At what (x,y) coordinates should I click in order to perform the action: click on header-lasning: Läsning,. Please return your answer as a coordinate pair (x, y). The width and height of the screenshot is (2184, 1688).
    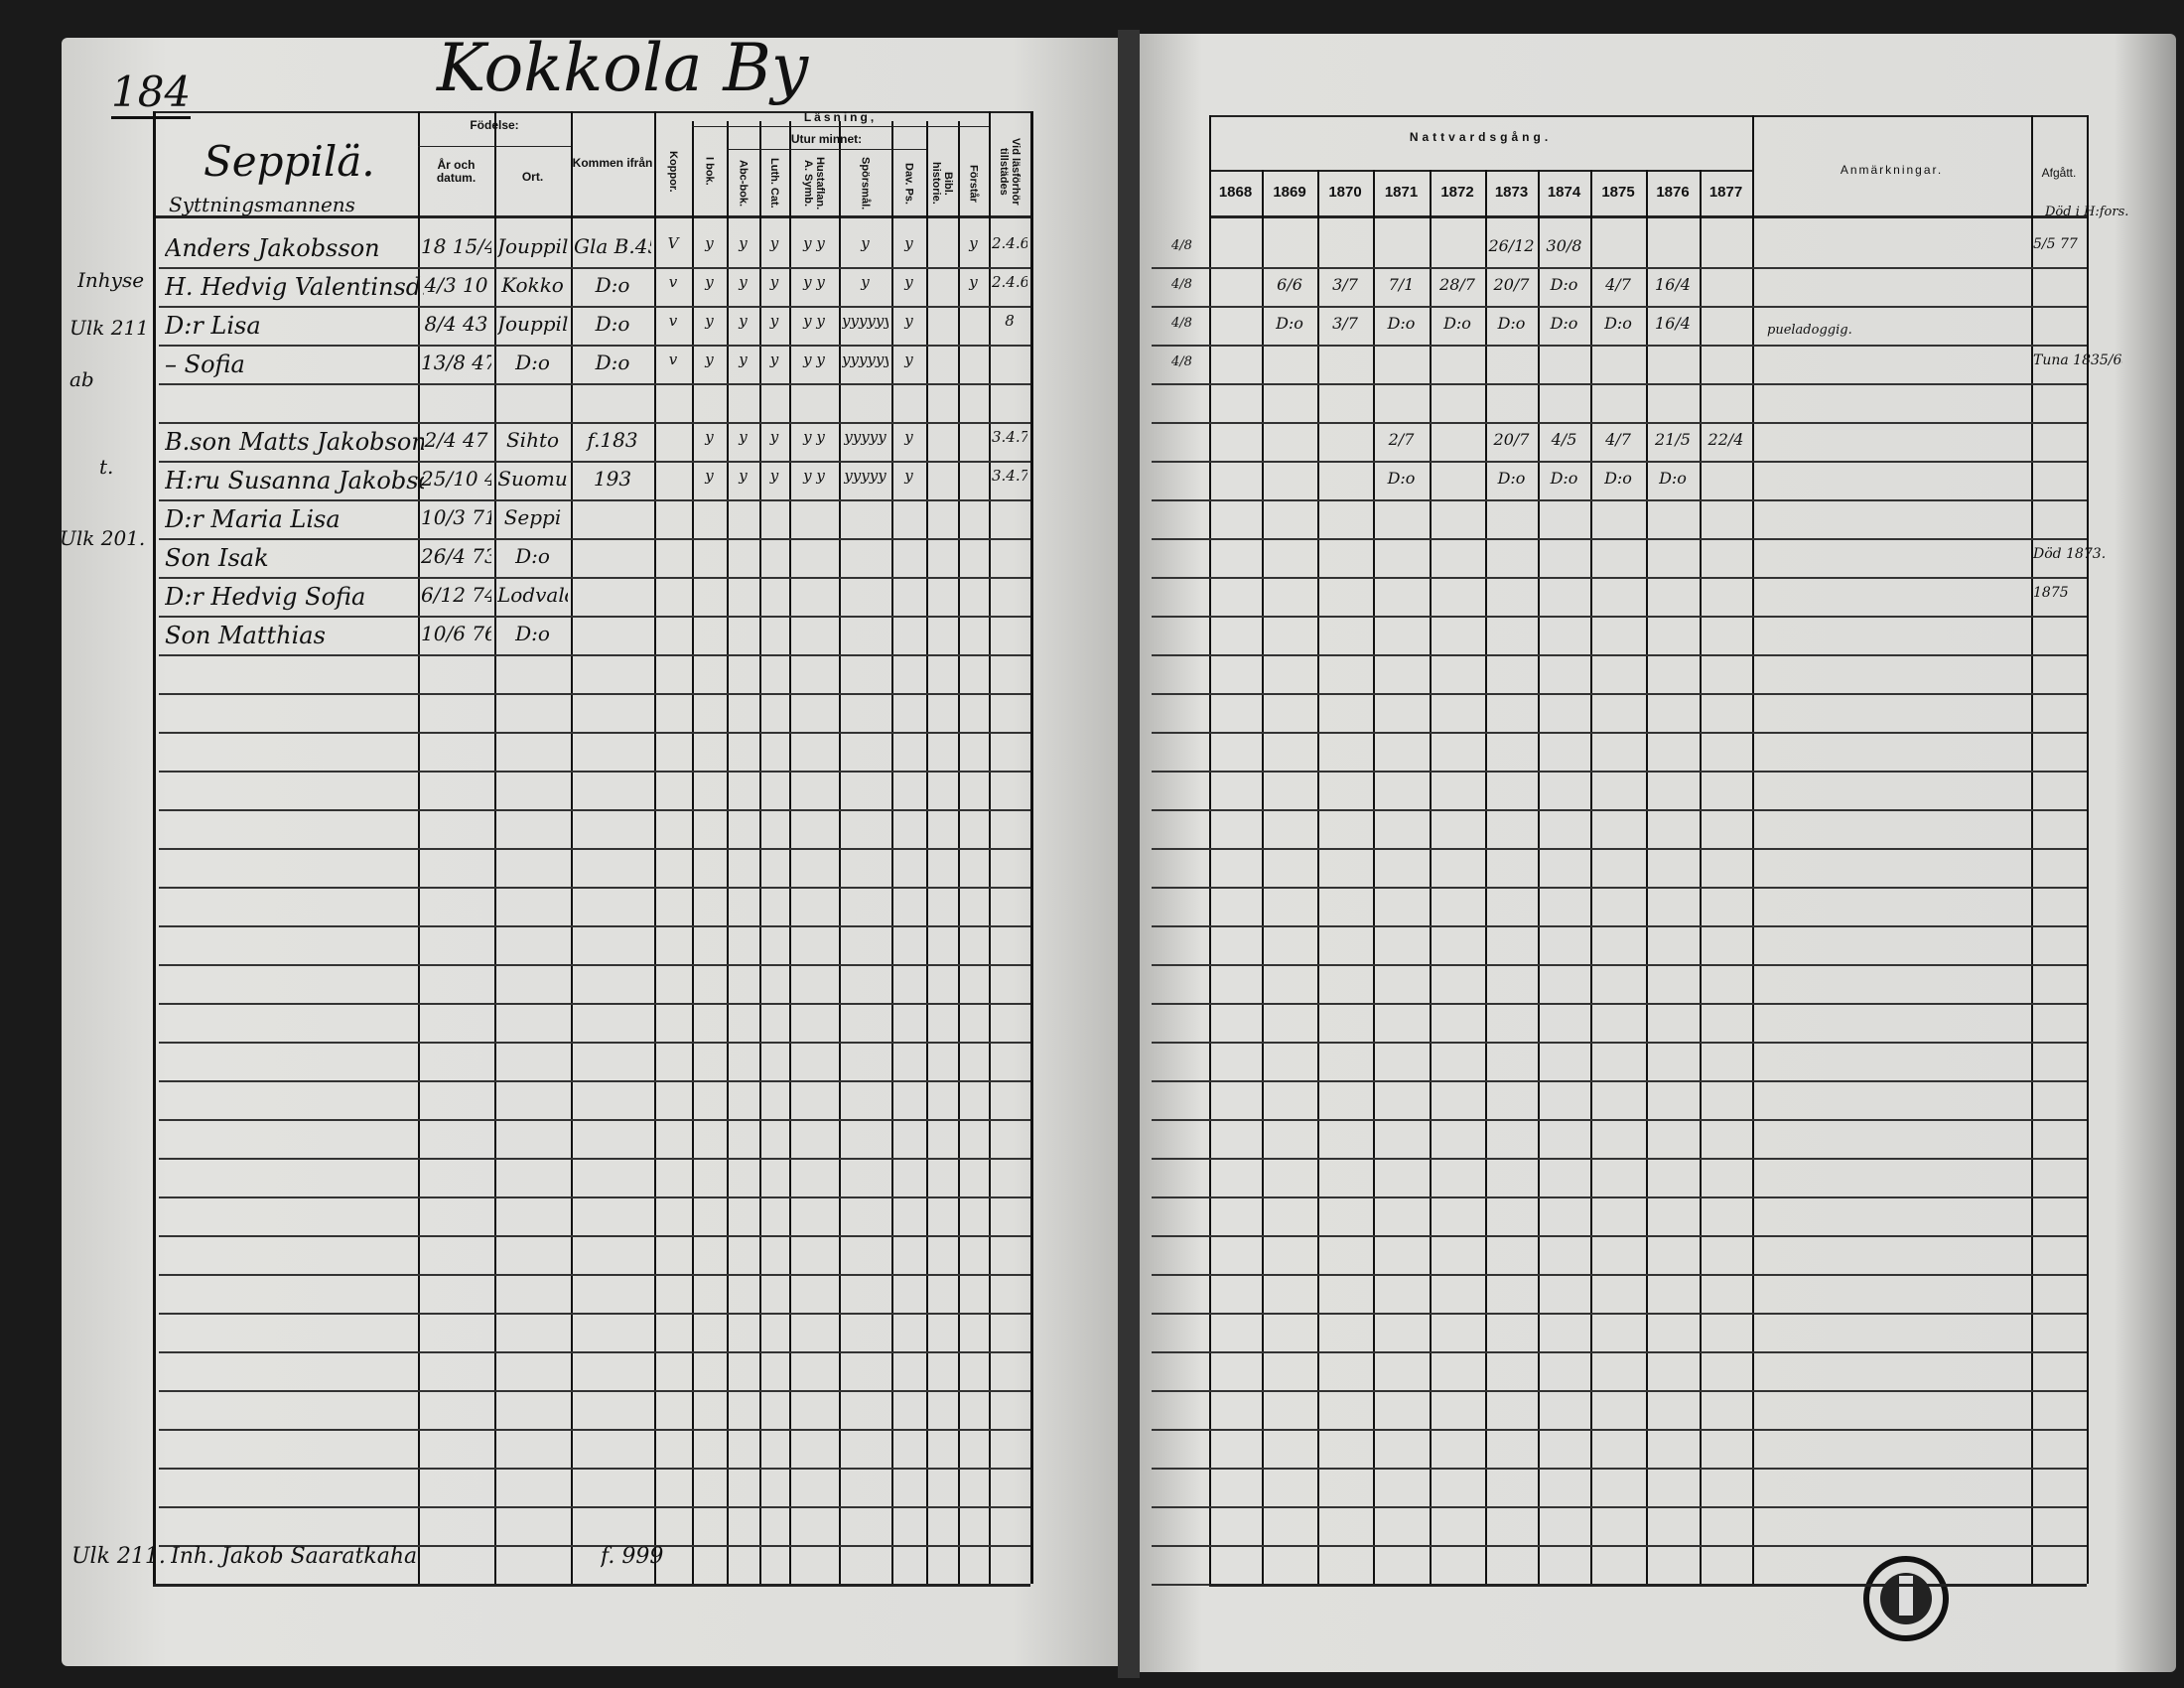
    Looking at the image, I should click on (840, 117).